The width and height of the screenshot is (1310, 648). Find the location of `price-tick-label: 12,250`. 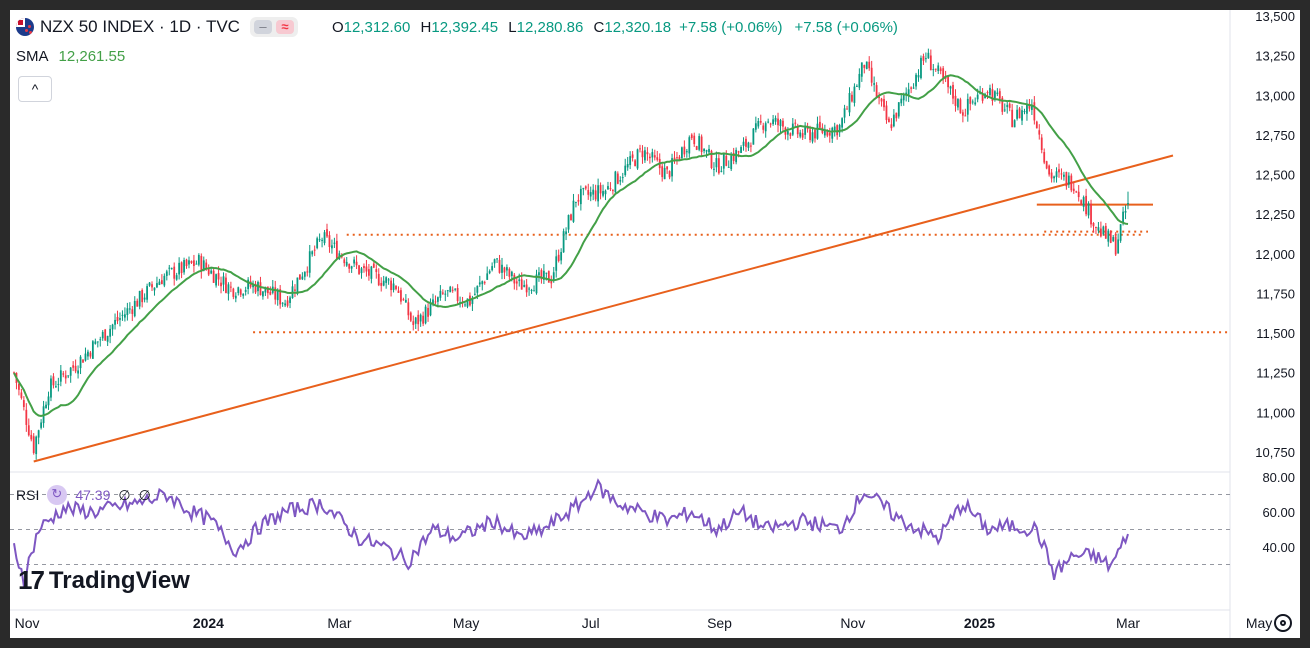

price-tick-label: 12,250 is located at coordinates (1275, 214).